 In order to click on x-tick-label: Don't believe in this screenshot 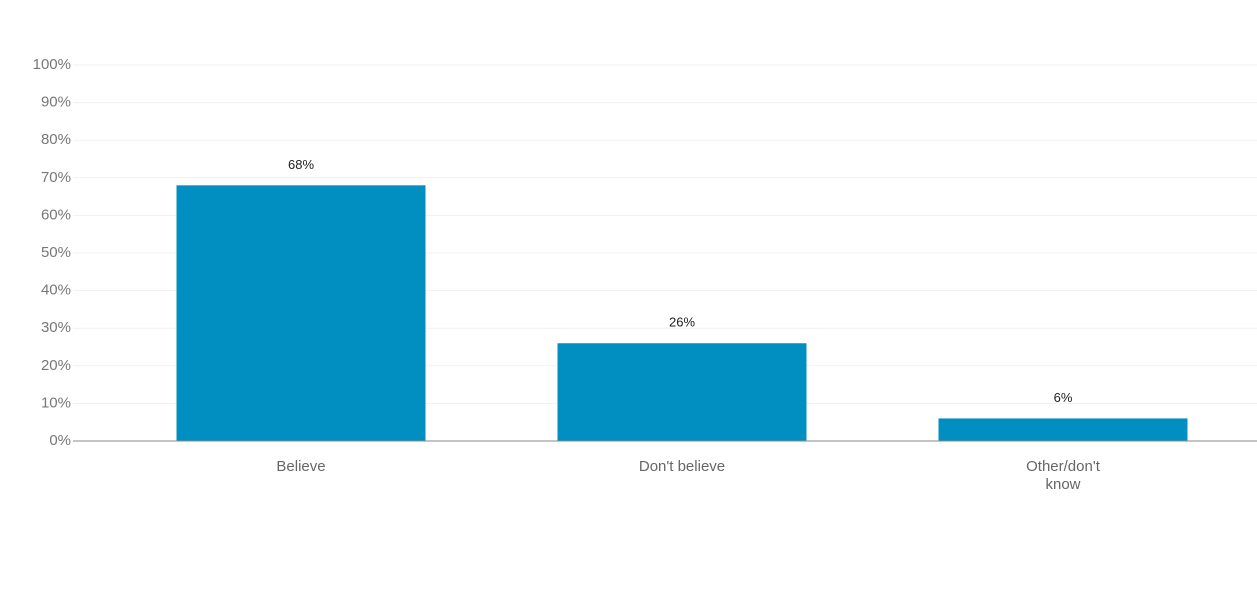, I will do `click(682, 466)`.